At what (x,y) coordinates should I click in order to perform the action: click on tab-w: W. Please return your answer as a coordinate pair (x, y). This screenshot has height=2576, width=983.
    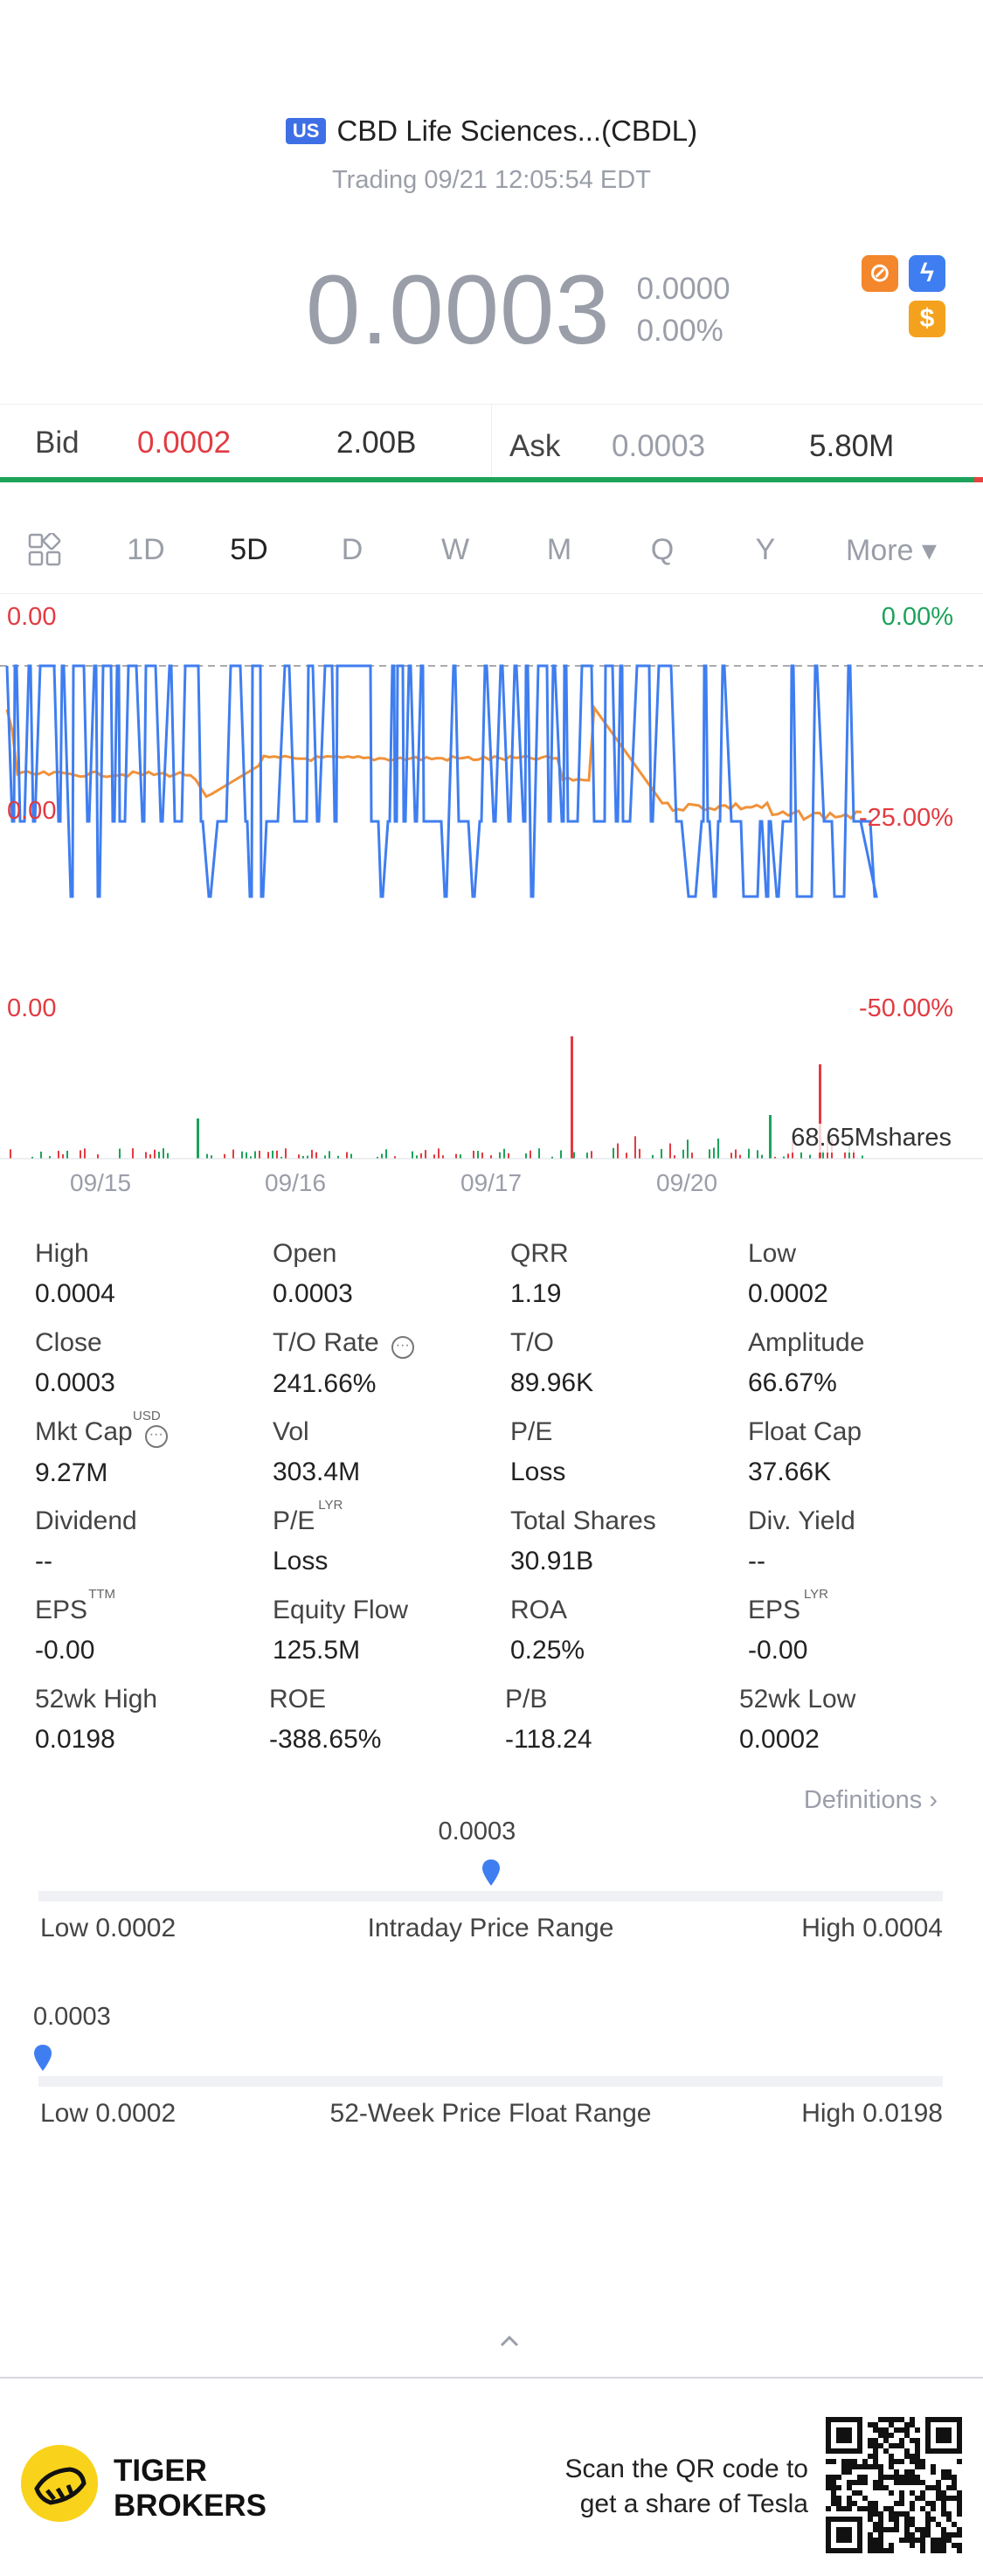
    Looking at the image, I should click on (455, 549).